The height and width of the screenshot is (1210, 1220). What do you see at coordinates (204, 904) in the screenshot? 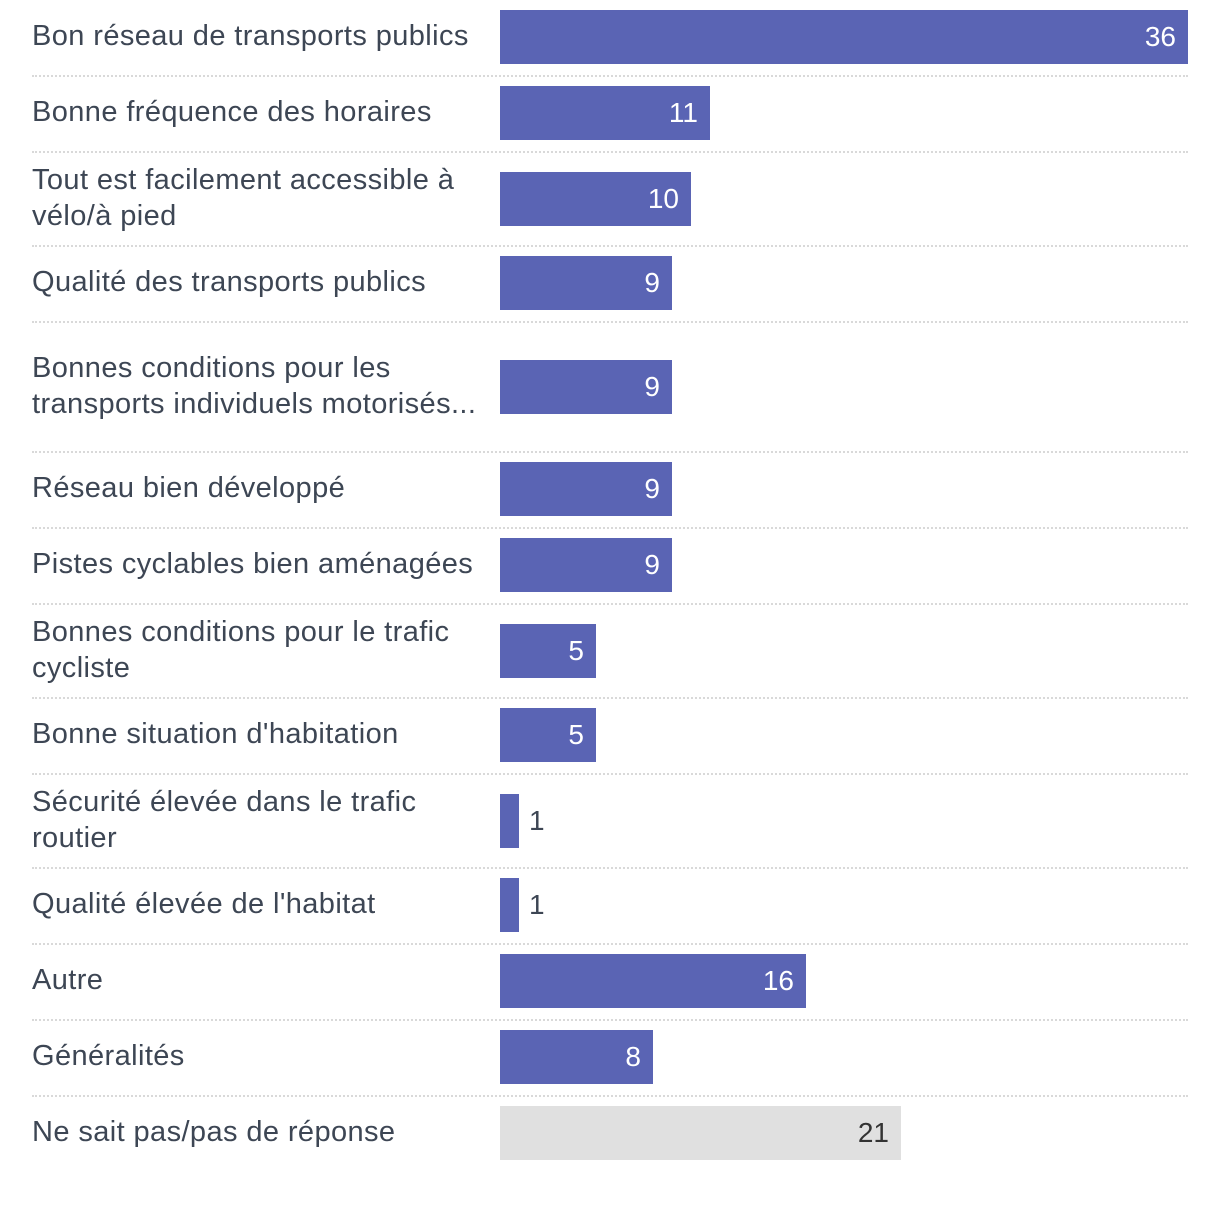
I see `category-label: Qualité élevée de l'habitat` at bounding box center [204, 904].